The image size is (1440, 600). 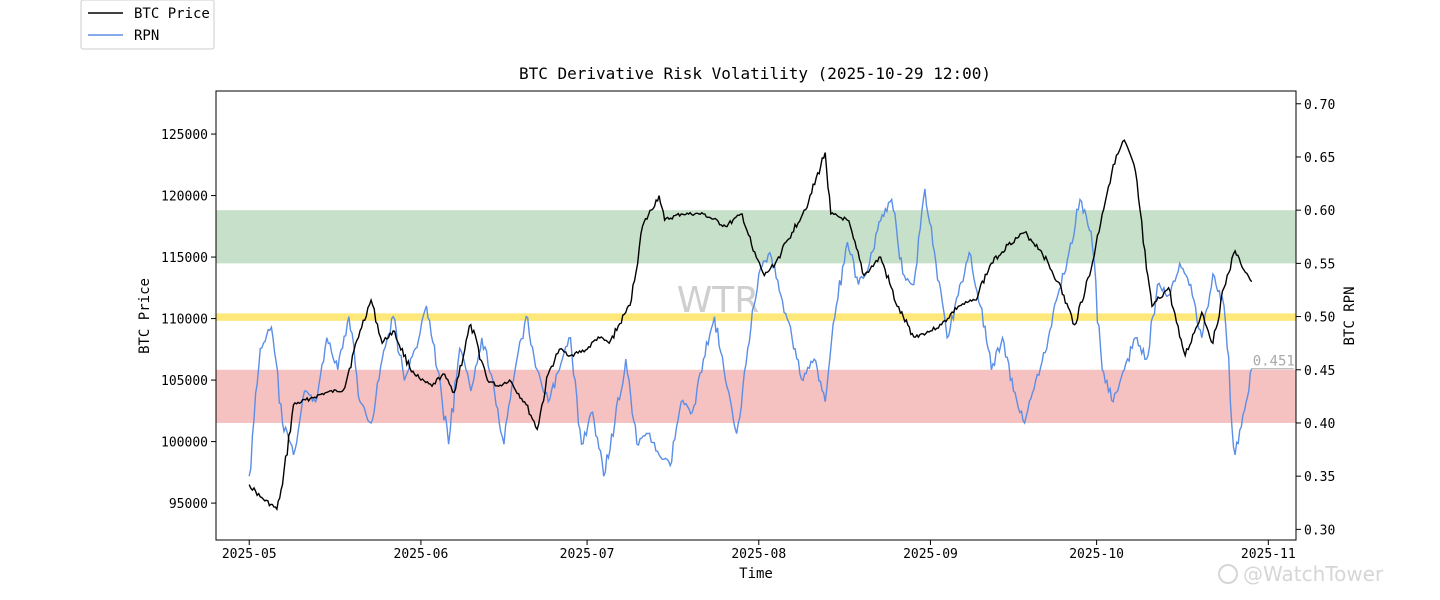 I want to click on y-left-tick-label: 125000, so click(x=184, y=135).